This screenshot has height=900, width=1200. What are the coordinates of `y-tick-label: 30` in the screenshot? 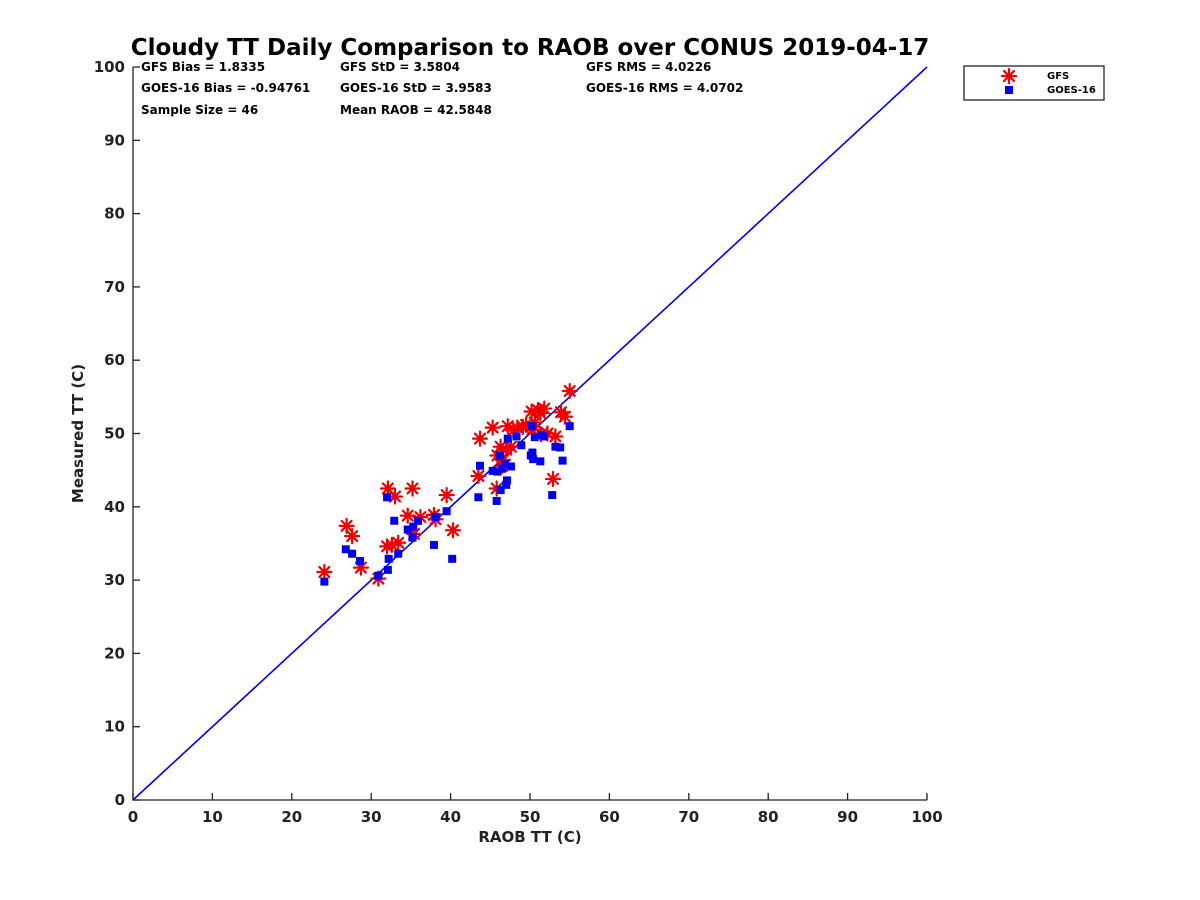 It's located at (114, 580).